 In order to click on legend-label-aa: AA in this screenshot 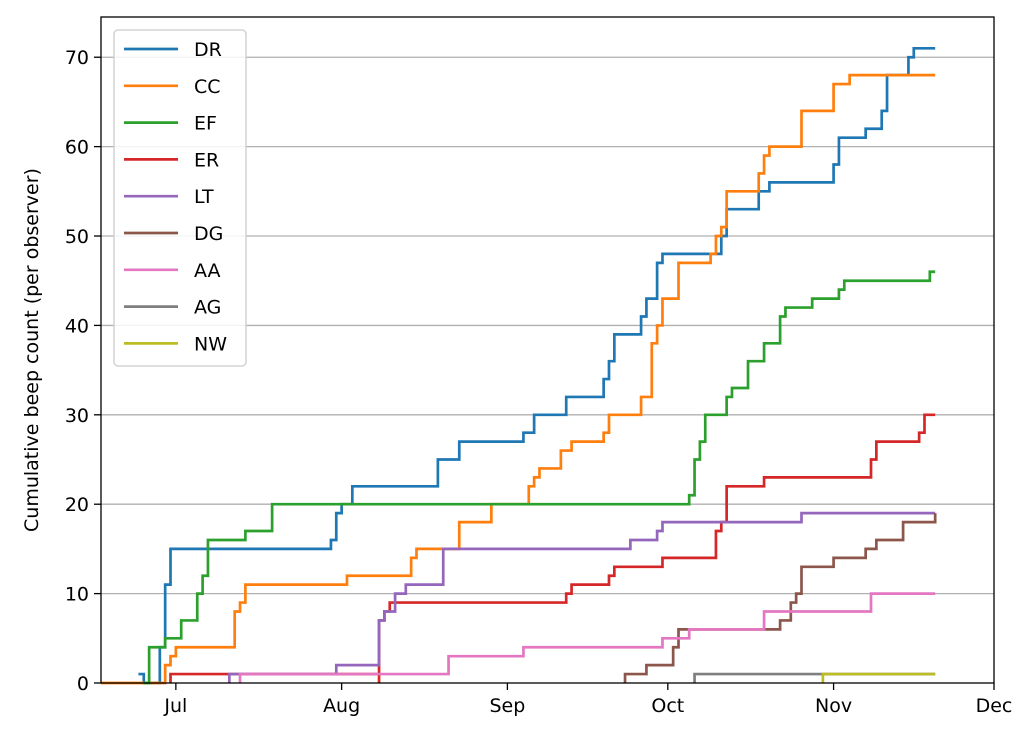, I will do `click(207, 271)`.